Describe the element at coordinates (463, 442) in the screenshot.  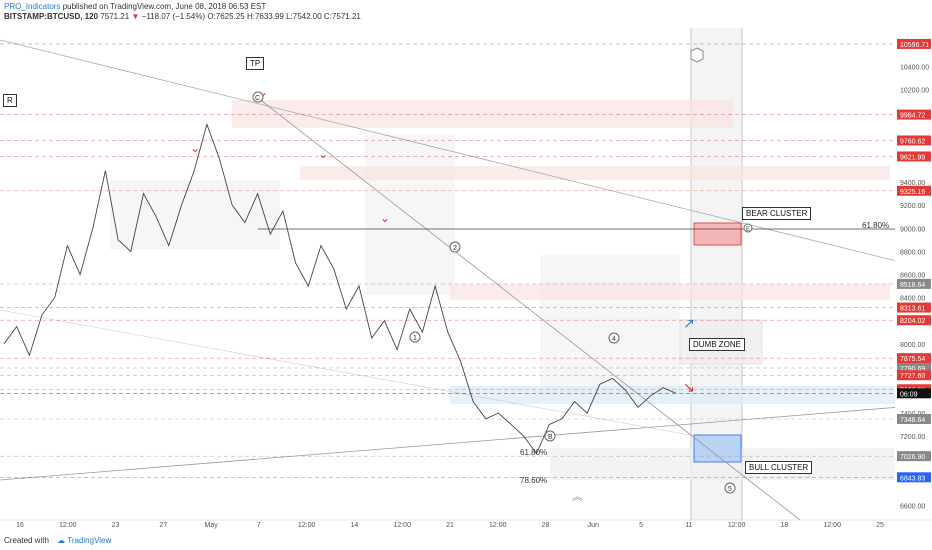
I see `trend-line` at that location.